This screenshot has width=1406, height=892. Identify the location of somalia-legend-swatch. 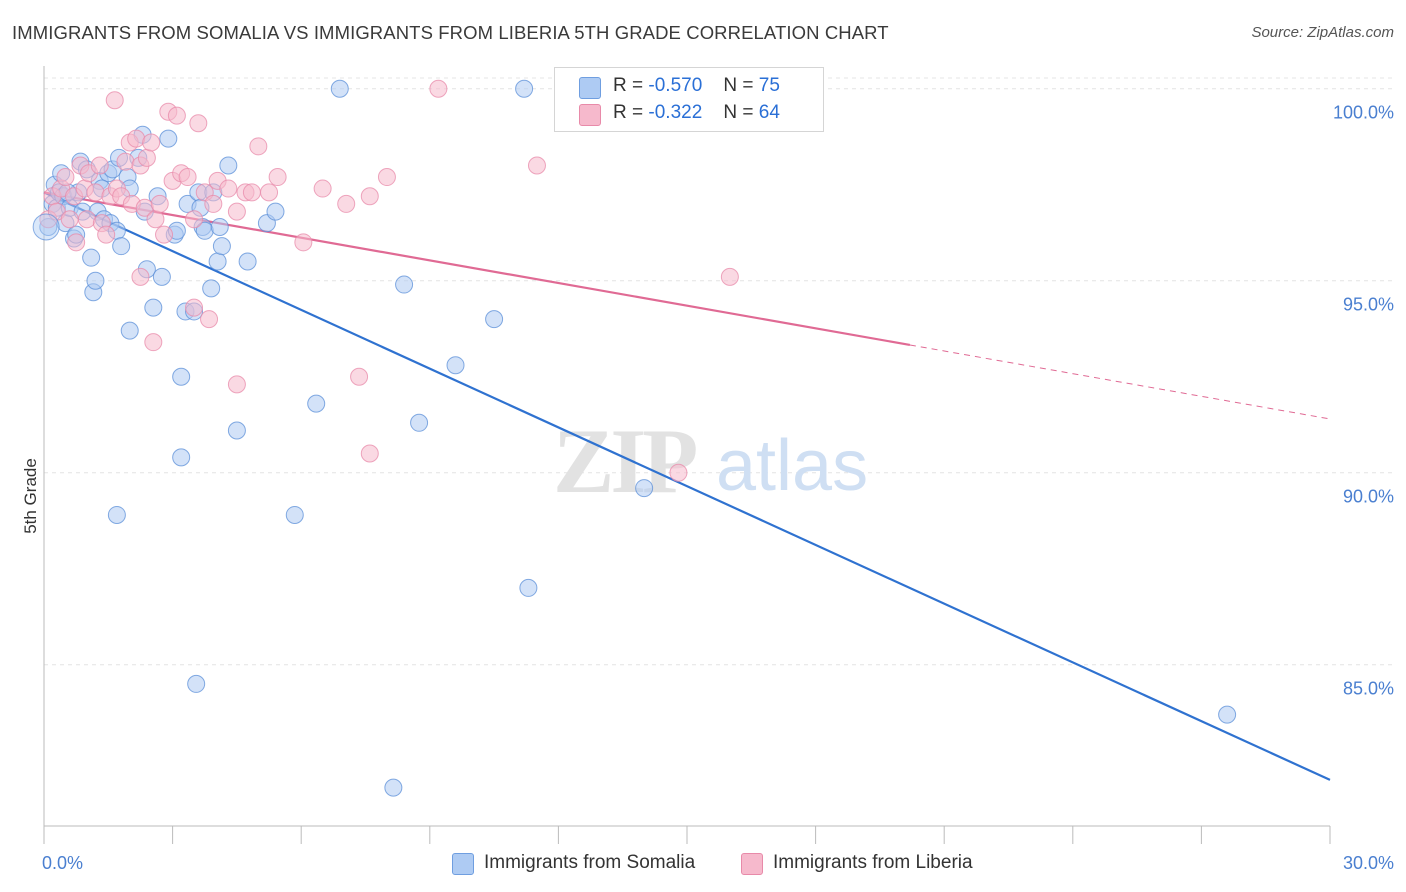
(463, 864).